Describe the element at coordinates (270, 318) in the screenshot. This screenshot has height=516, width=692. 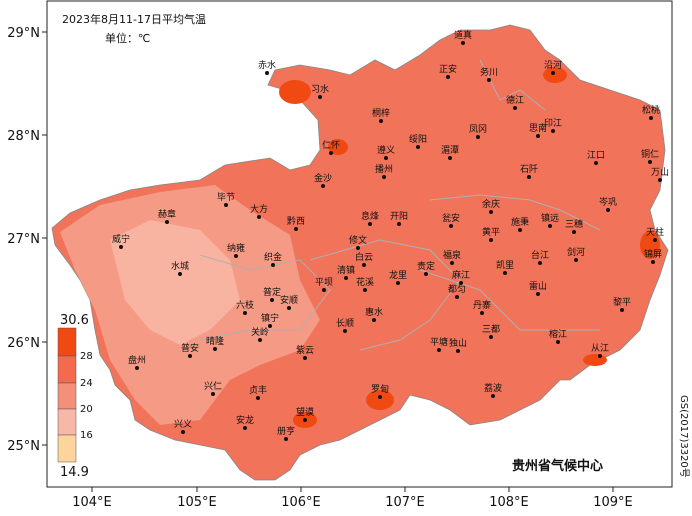
I see `city-label: 镇宁` at that location.